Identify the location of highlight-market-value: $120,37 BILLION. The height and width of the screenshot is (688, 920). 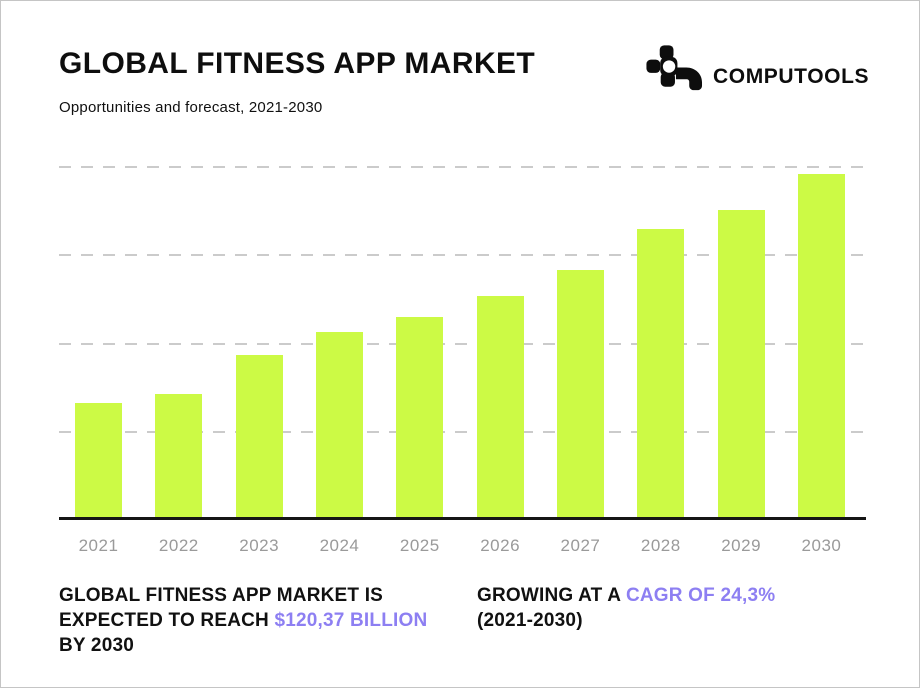
(351, 620).